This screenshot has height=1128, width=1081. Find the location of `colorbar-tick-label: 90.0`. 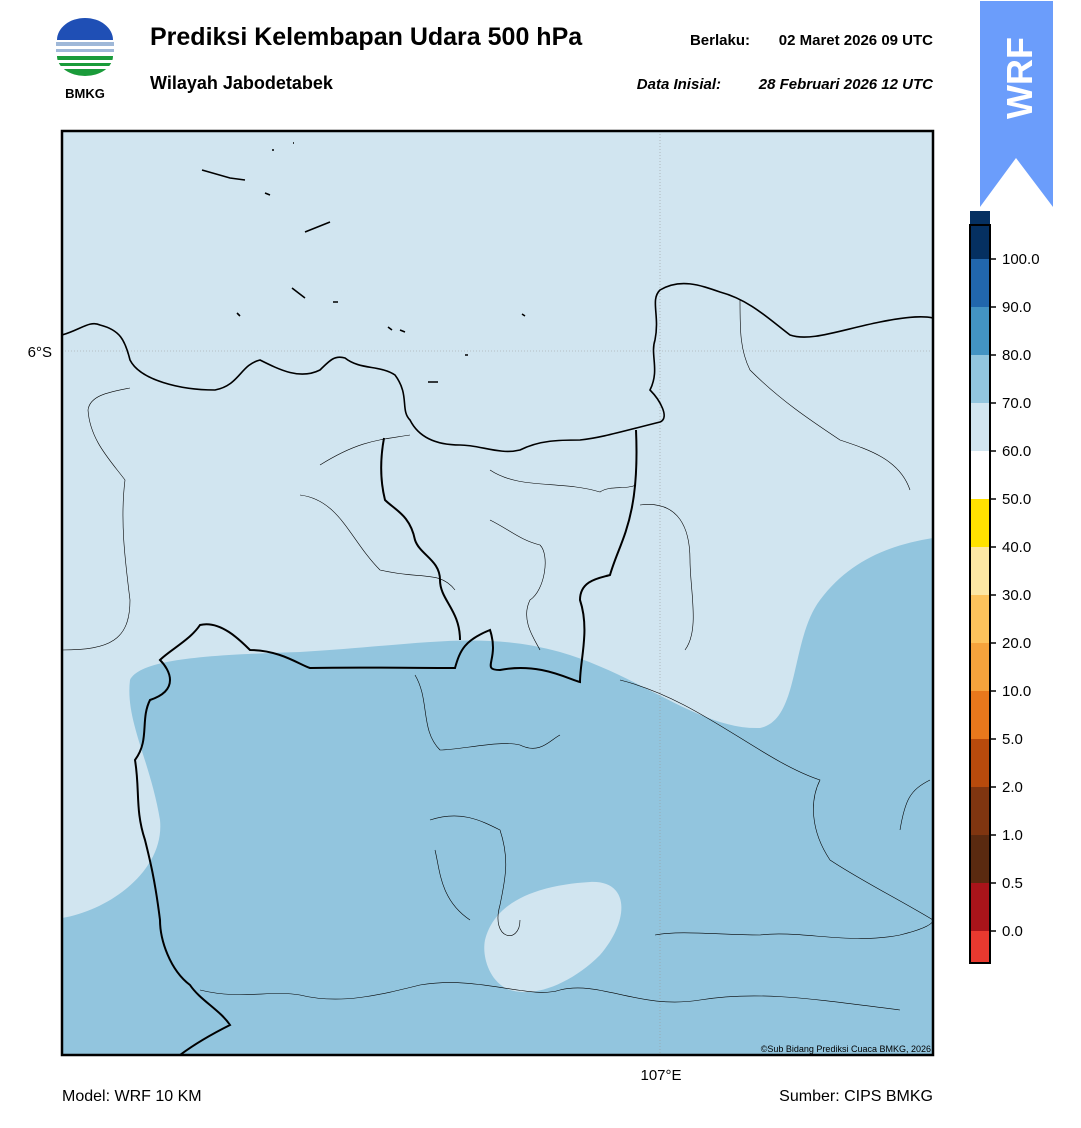

colorbar-tick-label: 90.0 is located at coordinates (1016, 307).